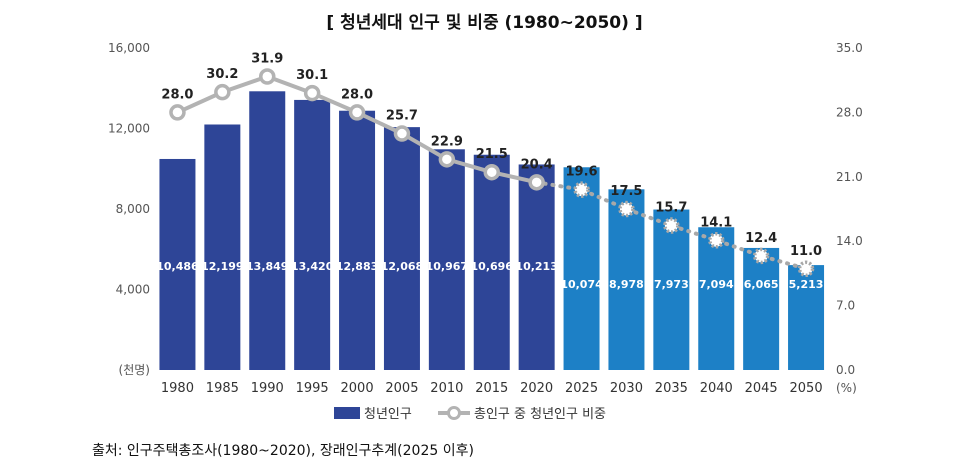 This screenshot has width=969, height=465. What do you see at coordinates (222, 388) in the screenshot?
I see `x-tick-label: 1985` at bounding box center [222, 388].